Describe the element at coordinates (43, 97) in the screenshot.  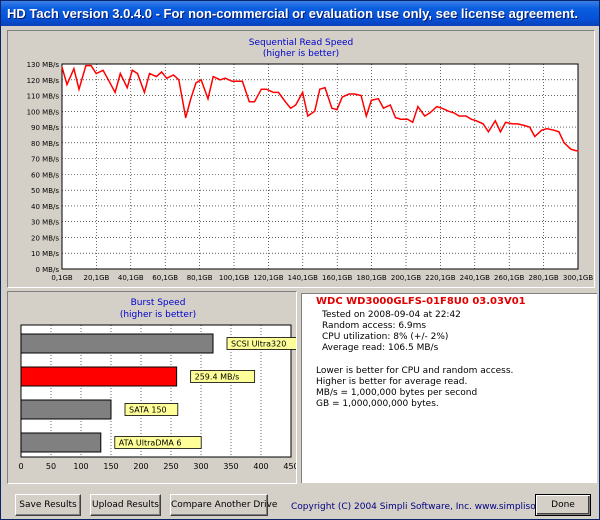
I see `sequential-y-tick-label: 110 MB/s` at that location.